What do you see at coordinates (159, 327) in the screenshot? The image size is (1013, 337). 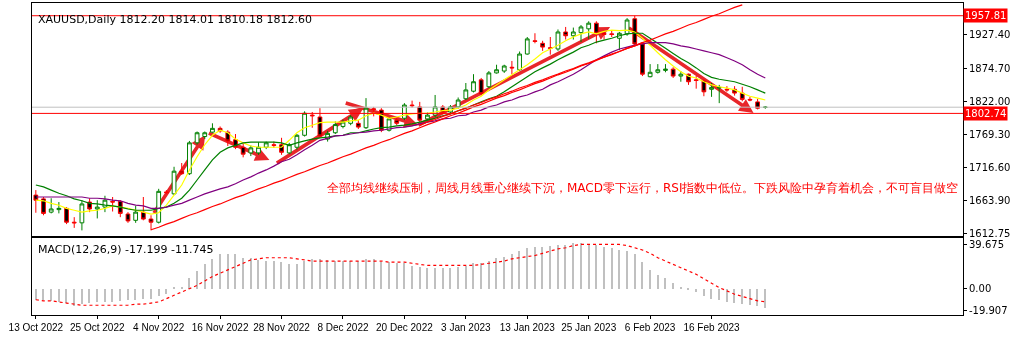 I see `x-tick-label: 4 Nov 2022` at bounding box center [159, 327].